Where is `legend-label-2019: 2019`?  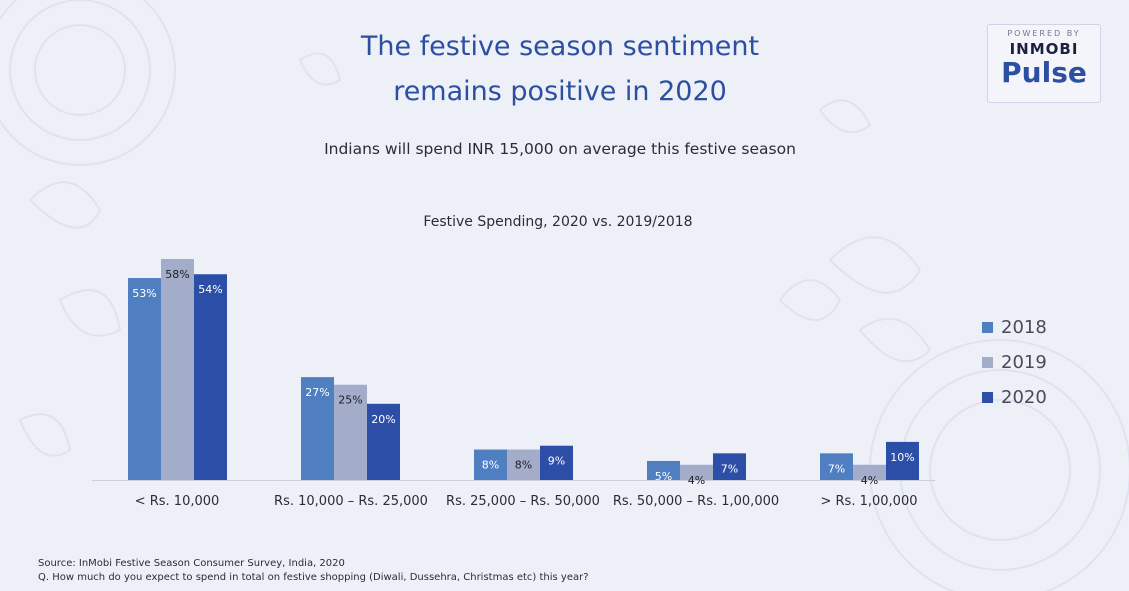 legend-label-2019: 2019 is located at coordinates (1024, 362).